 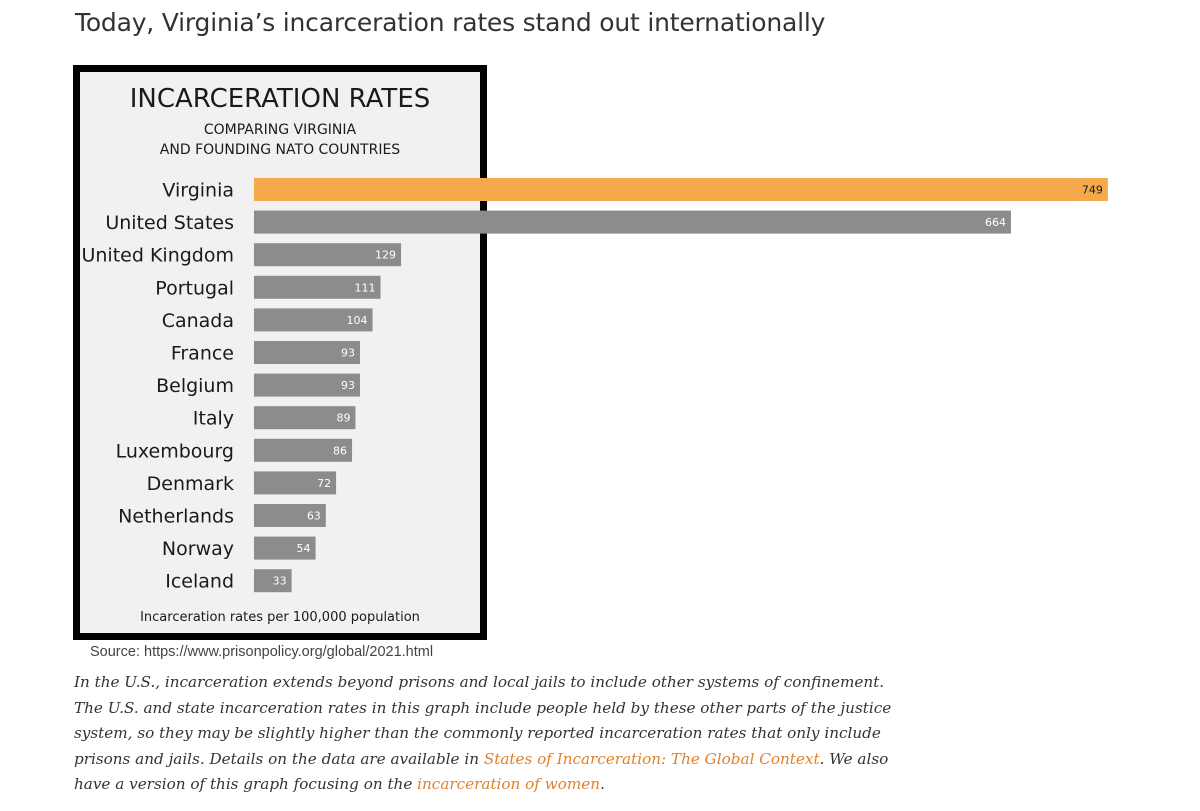 What do you see at coordinates (176, 517) in the screenshot?
I see `category-label-netherlands: Netherlands` at bounding box center [176, 517].